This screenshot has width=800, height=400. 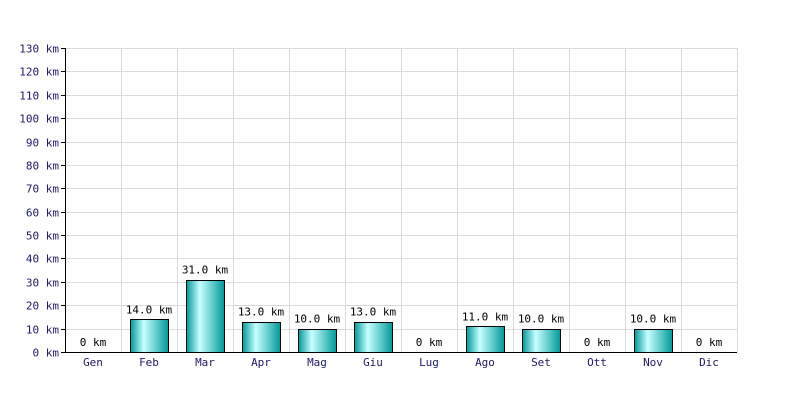 What do you see at coordinates (42, 166) in the screenshot?
I see `y-tick-label: 80 km` at bounding box center [42, 166].